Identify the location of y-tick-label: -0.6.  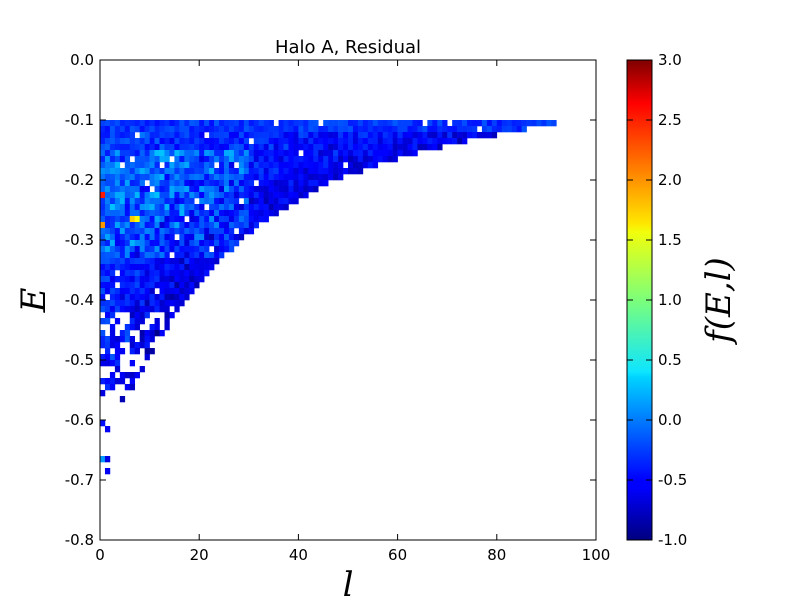
(79, 420).